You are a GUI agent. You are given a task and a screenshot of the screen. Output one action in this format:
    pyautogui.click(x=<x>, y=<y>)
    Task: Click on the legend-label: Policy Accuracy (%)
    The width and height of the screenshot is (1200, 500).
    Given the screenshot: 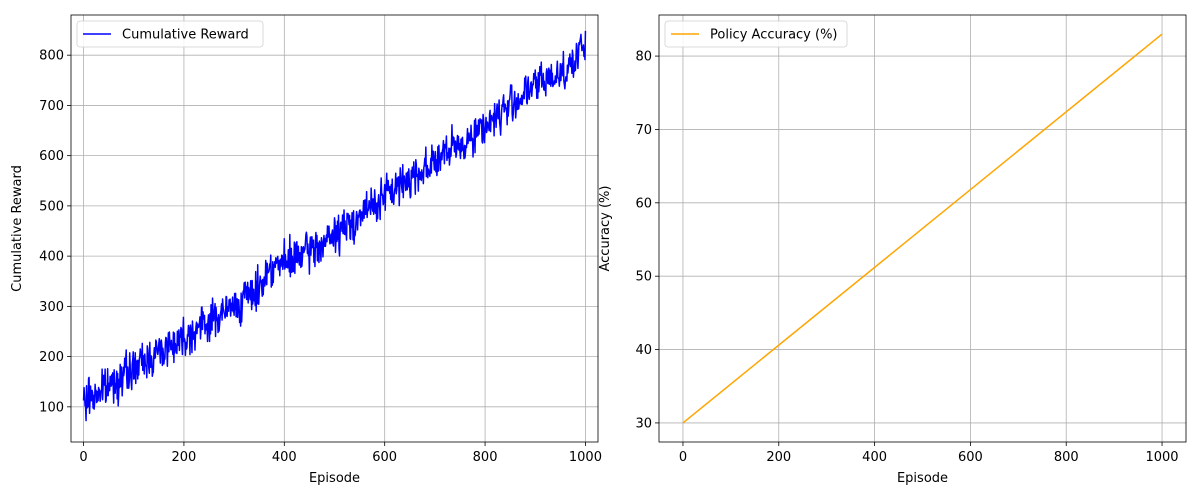 What is the action you would take?
    pyautogui.click(x=774, y=35)
    